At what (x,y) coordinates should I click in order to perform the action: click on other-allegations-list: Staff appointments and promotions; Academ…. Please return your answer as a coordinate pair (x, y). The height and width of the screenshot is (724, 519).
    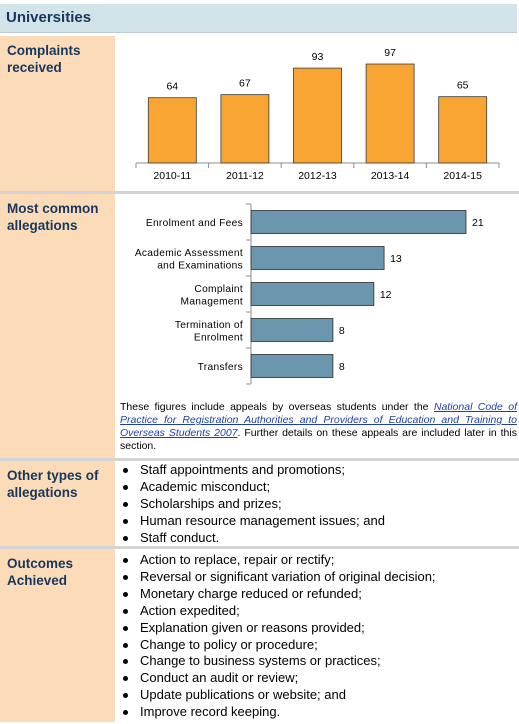
    Looking at the image, I should click on (251, 504).